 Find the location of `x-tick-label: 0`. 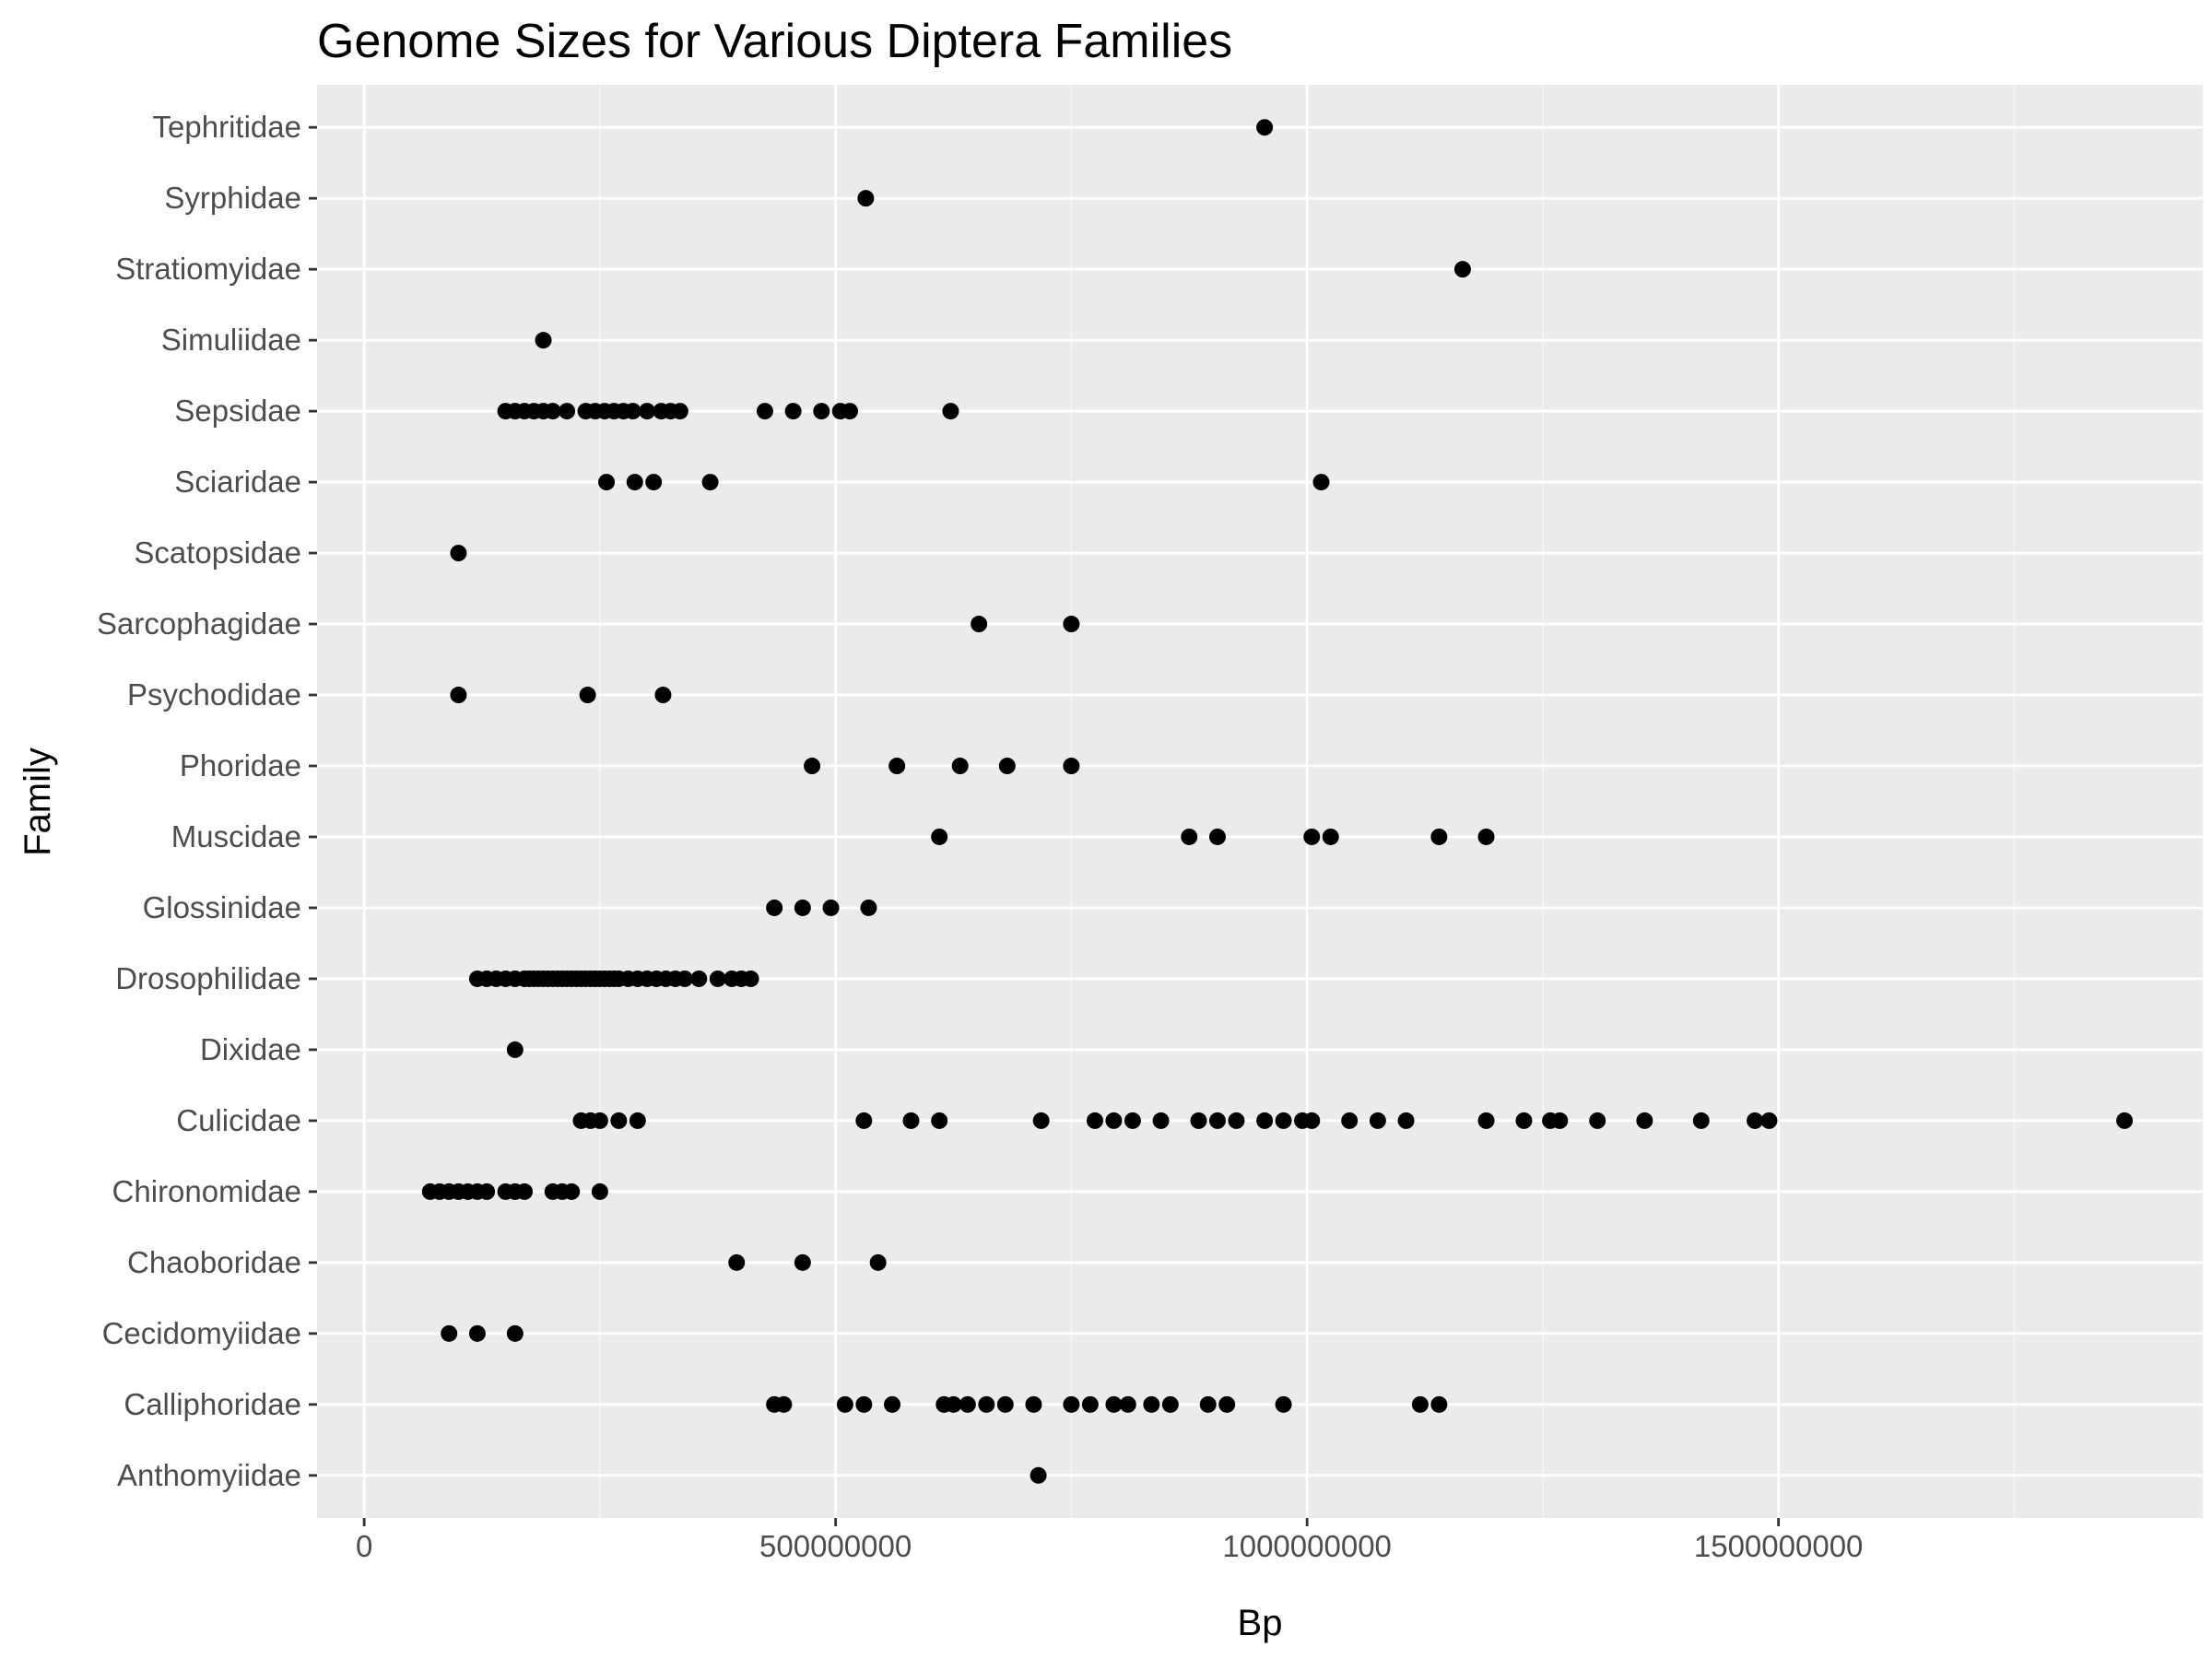

x-tick-label: 0 is located at coordinates (364, 1546).